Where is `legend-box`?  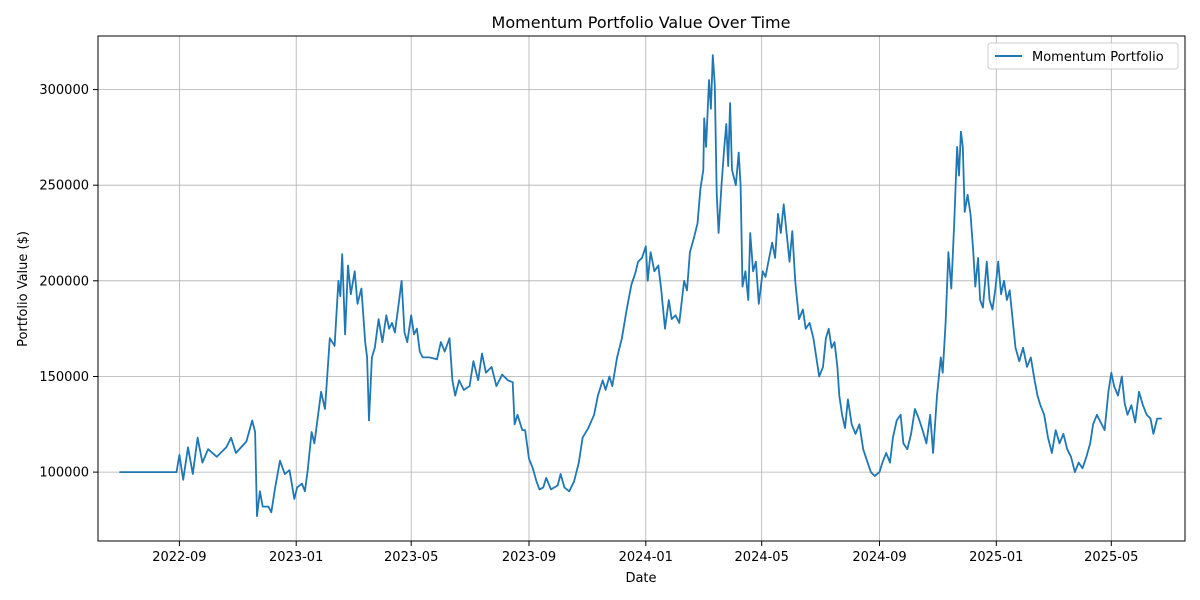 legend-box is located at coordinates (1083, 56).